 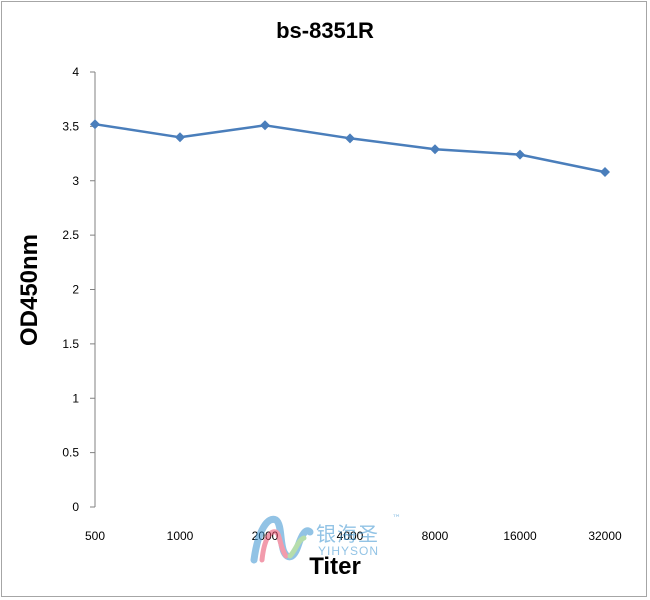 I want to click on y-tick-label: 2, so click(x=75, y=290).